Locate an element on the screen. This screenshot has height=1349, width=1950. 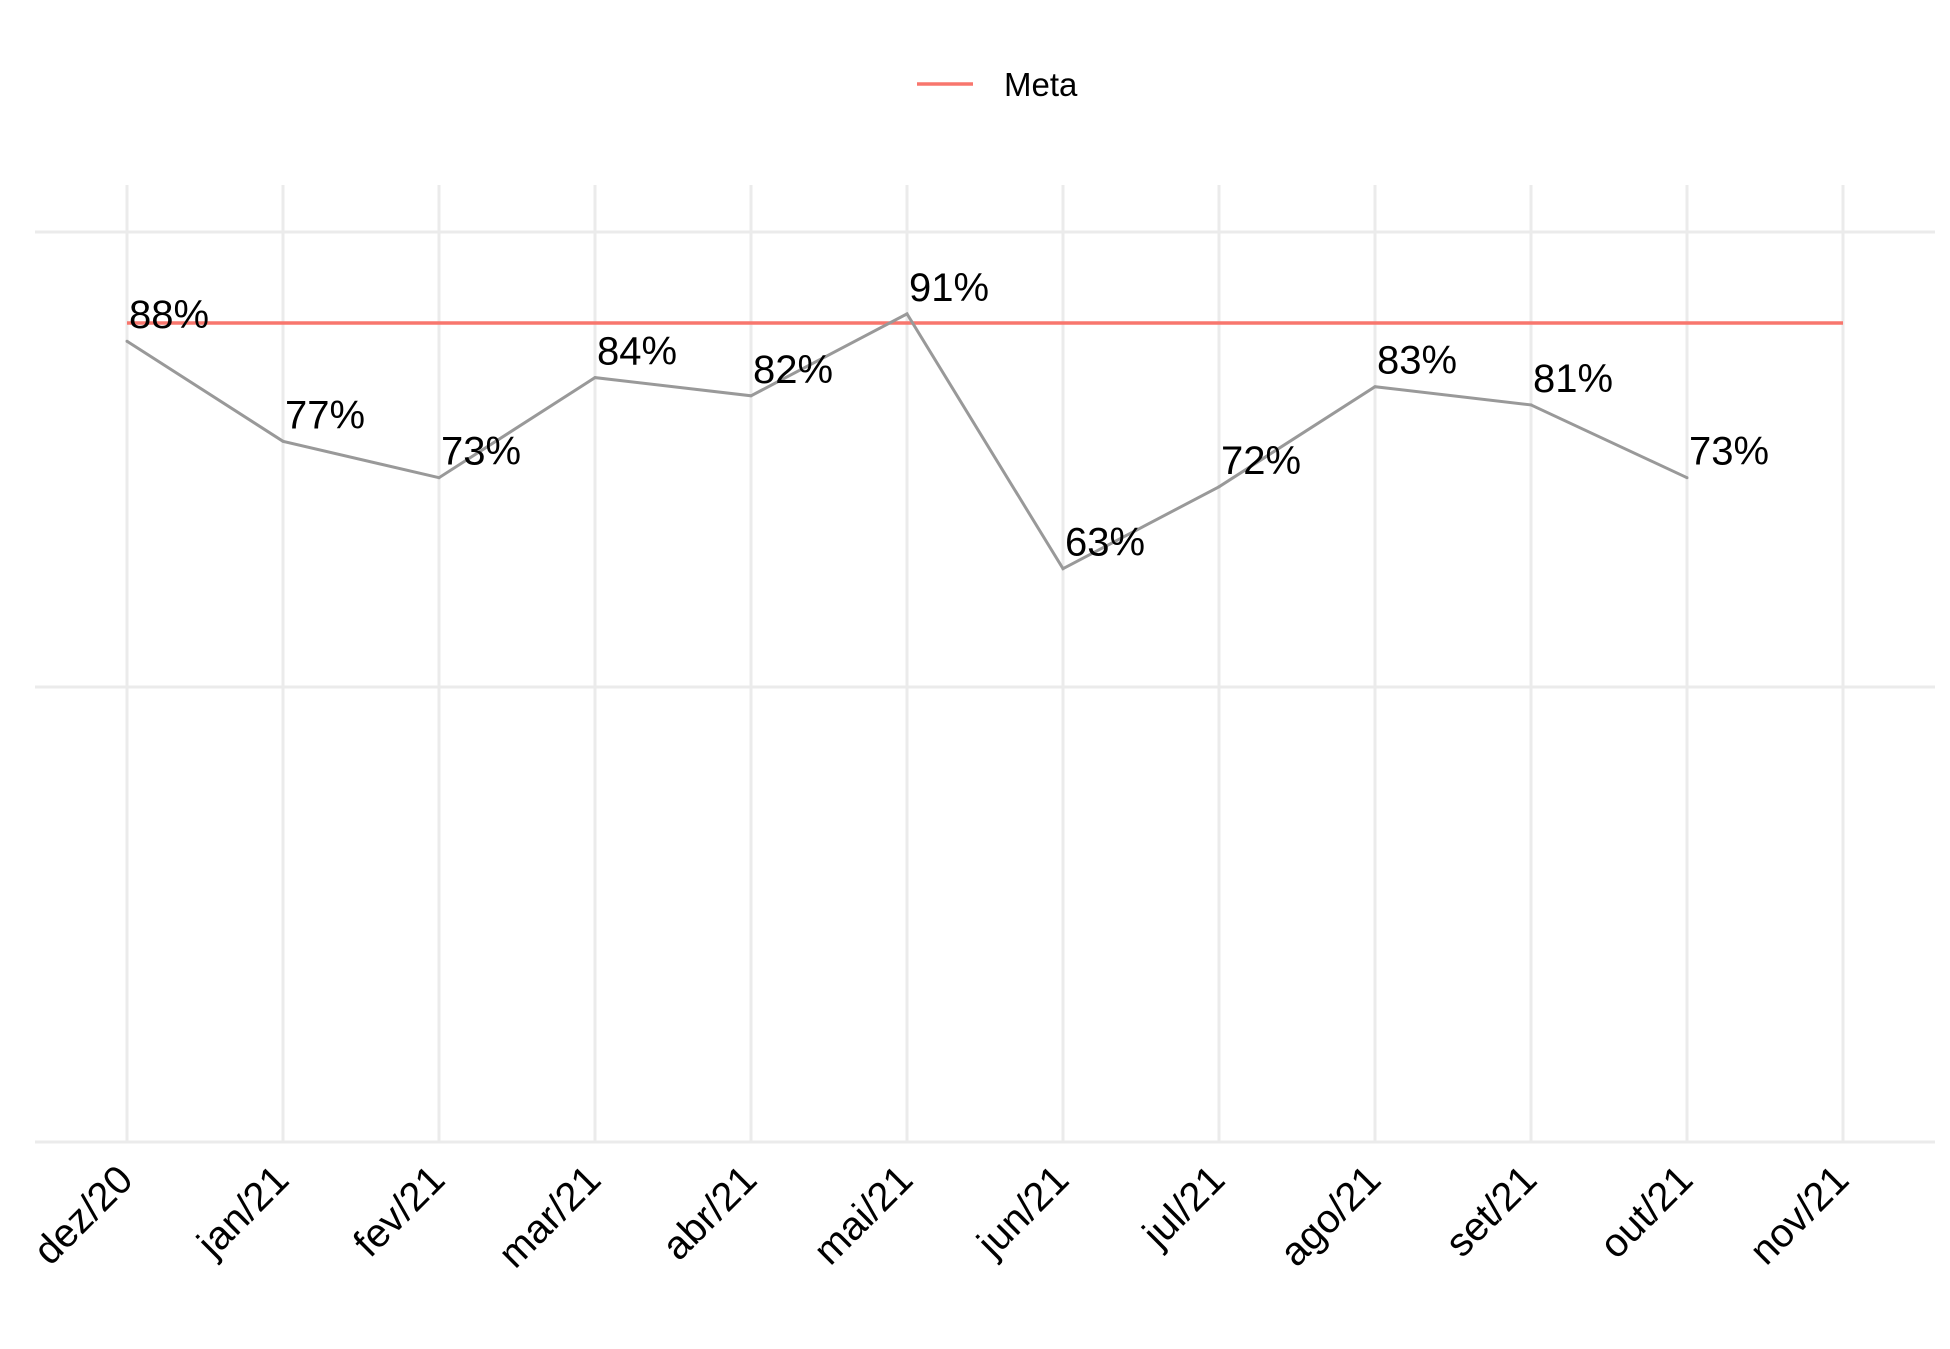
data-label: 84% is located at coordinates (637, 352).